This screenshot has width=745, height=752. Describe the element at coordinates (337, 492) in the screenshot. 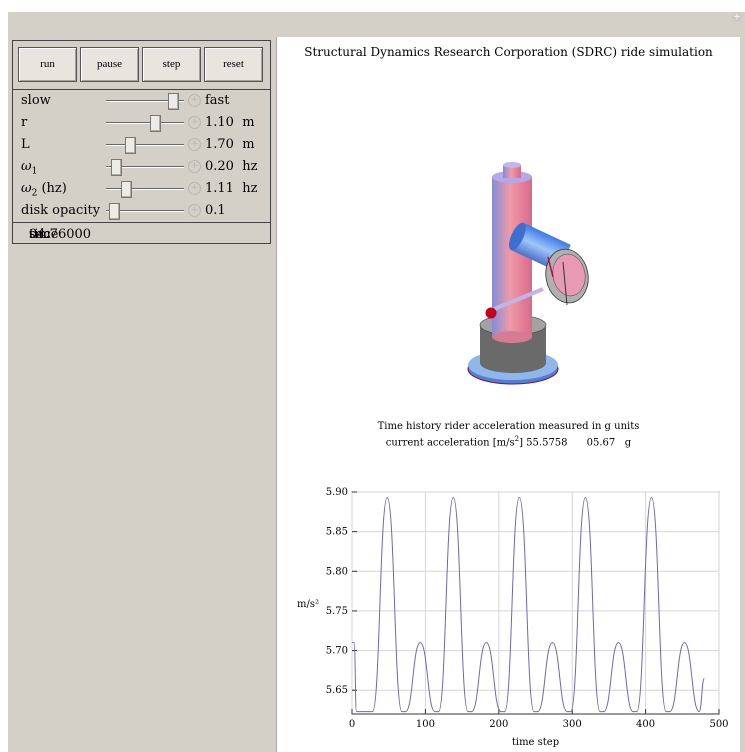

I see `y-tick-label: 5.90` at that location.